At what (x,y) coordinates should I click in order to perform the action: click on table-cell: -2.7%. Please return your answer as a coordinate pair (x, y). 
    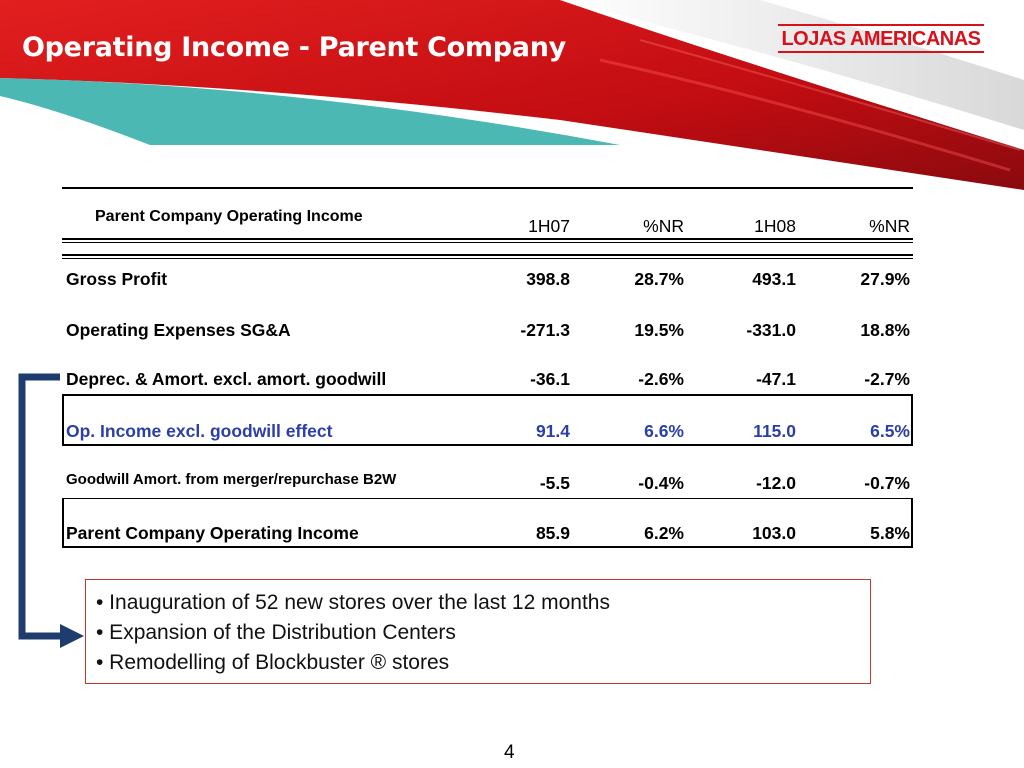
    Looking at the image, I should click on (887, 379).